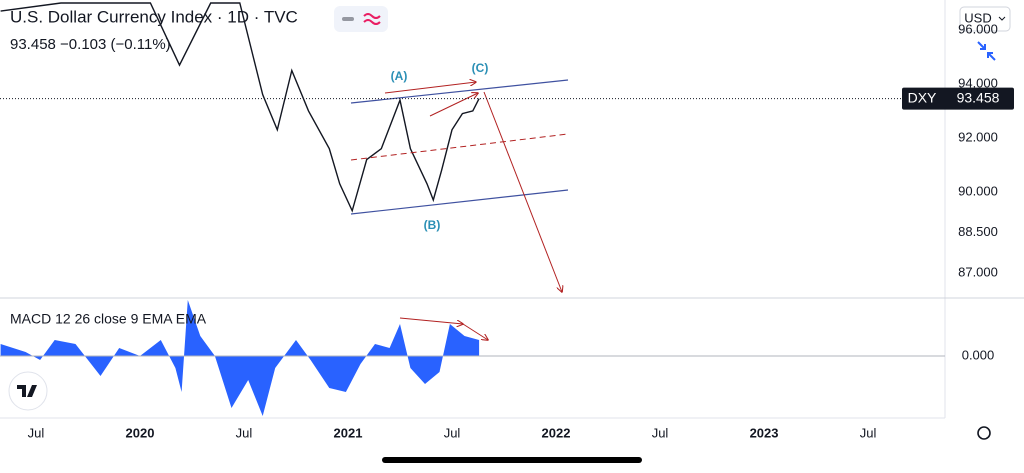 The image size is (1024, 473). Describe the element at coordinates (978, 354) in the screenshot. I see `y-tick-label: 0.000` at that location.